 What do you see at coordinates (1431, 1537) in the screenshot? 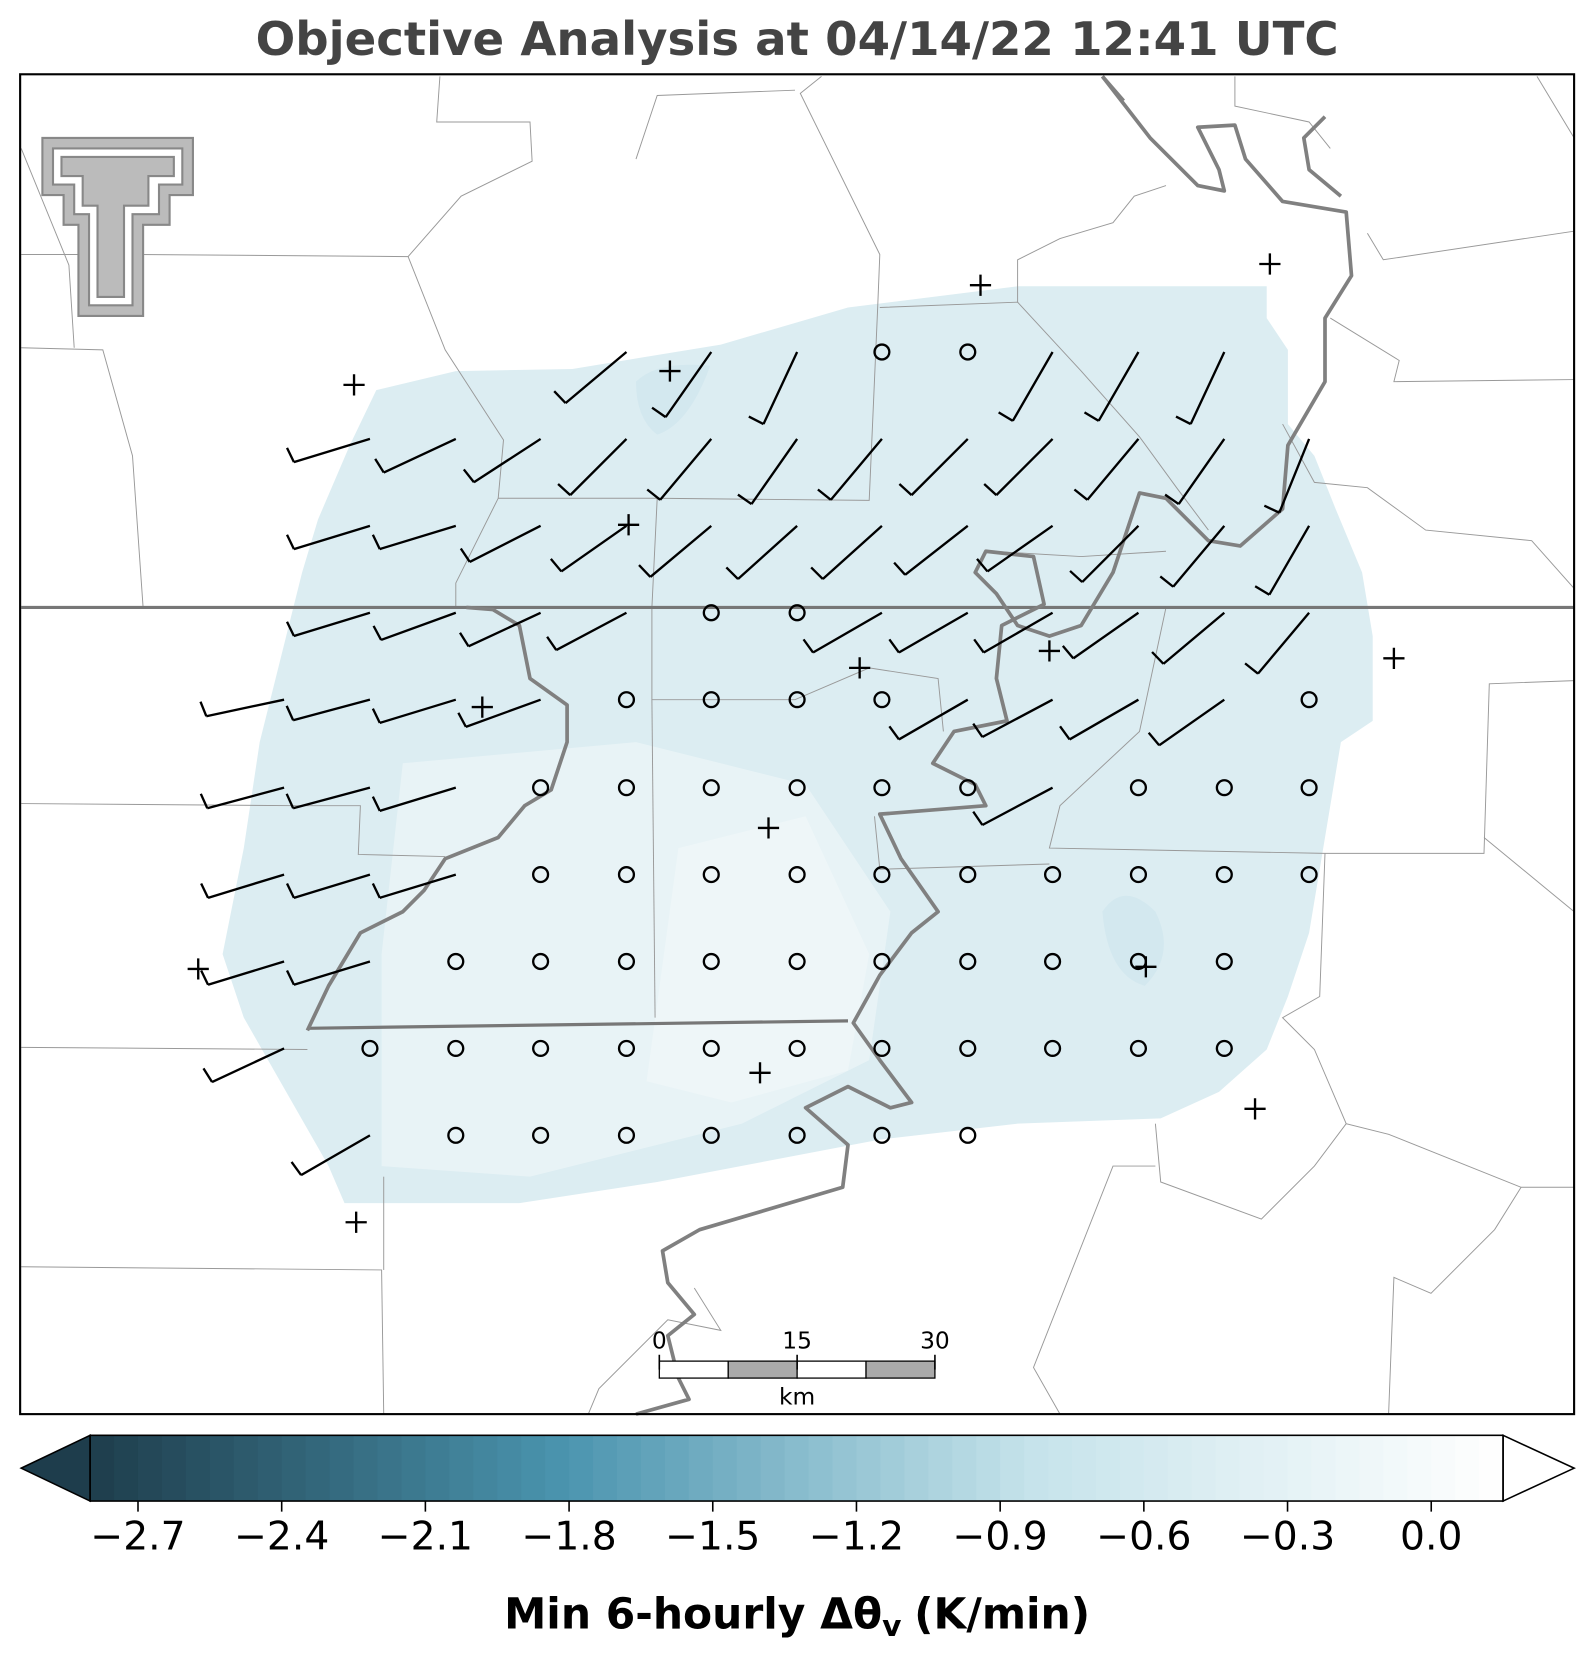
I see `colorbar-tick-label: 0.0` at bounding box center [1431, 1537].